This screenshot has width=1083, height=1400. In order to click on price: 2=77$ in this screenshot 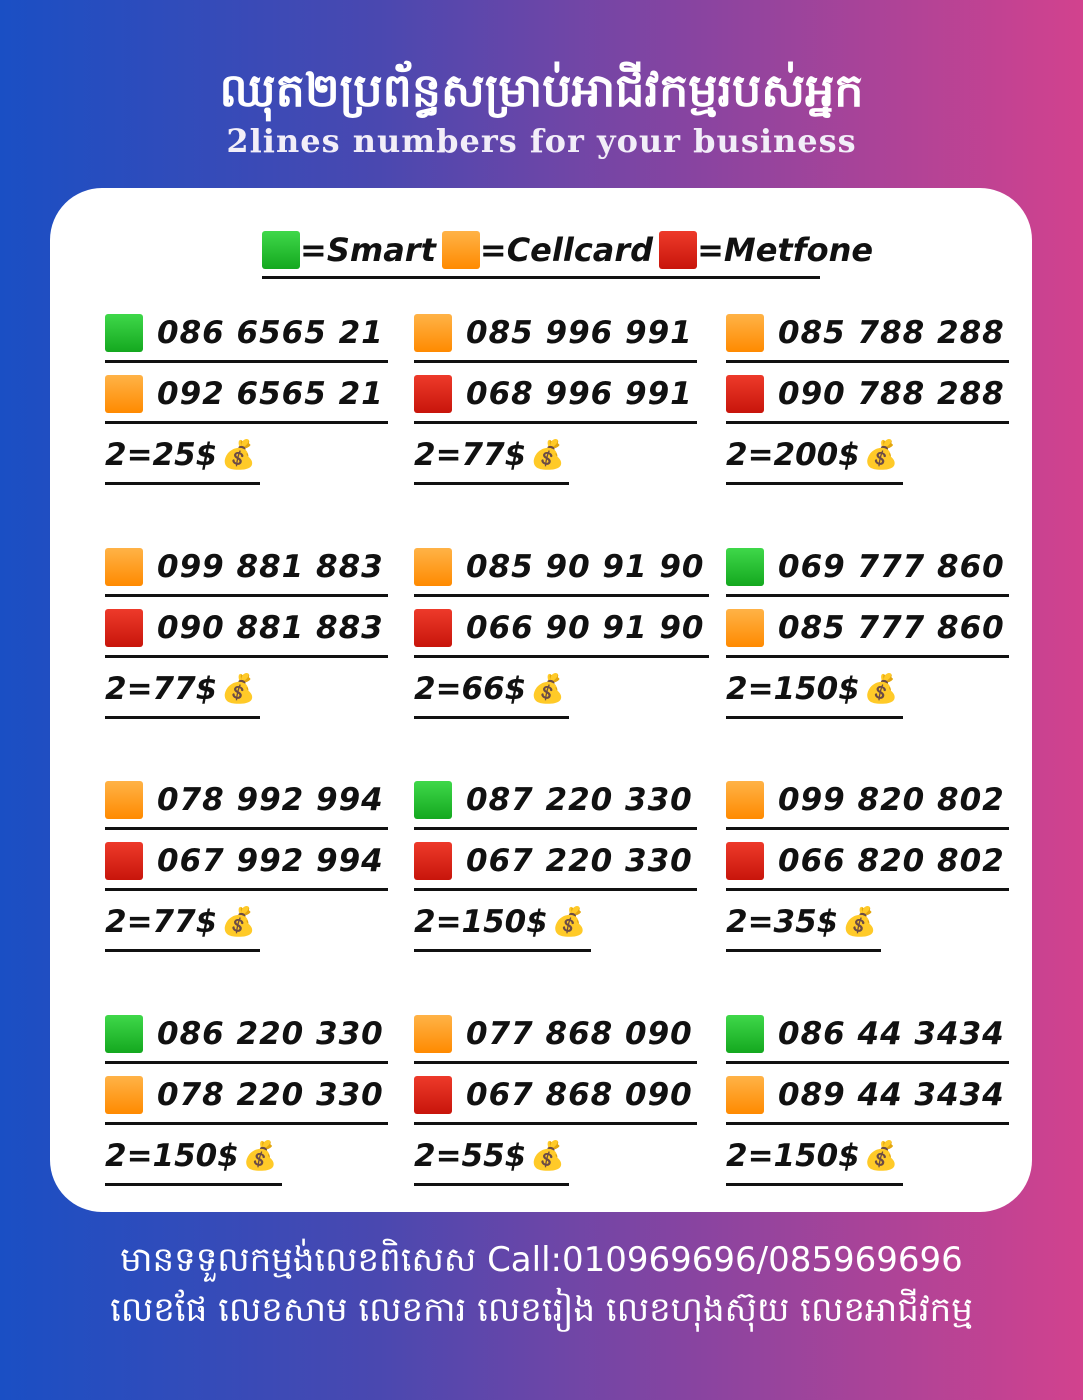, I will do `click(161, 921)`.